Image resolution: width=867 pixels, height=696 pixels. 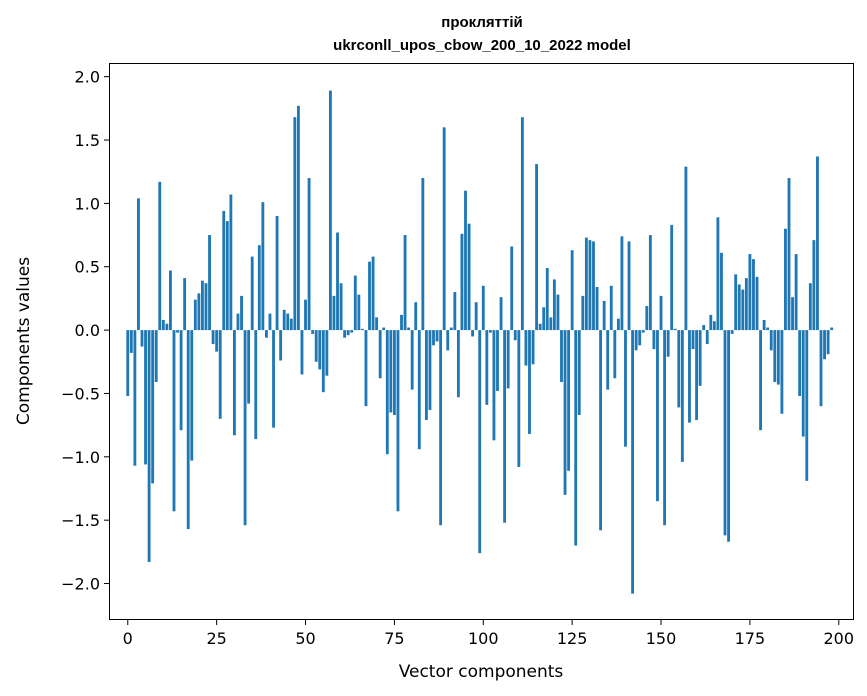 I want to click on y-tick-label: 1.5, so click(x=87, y=140).